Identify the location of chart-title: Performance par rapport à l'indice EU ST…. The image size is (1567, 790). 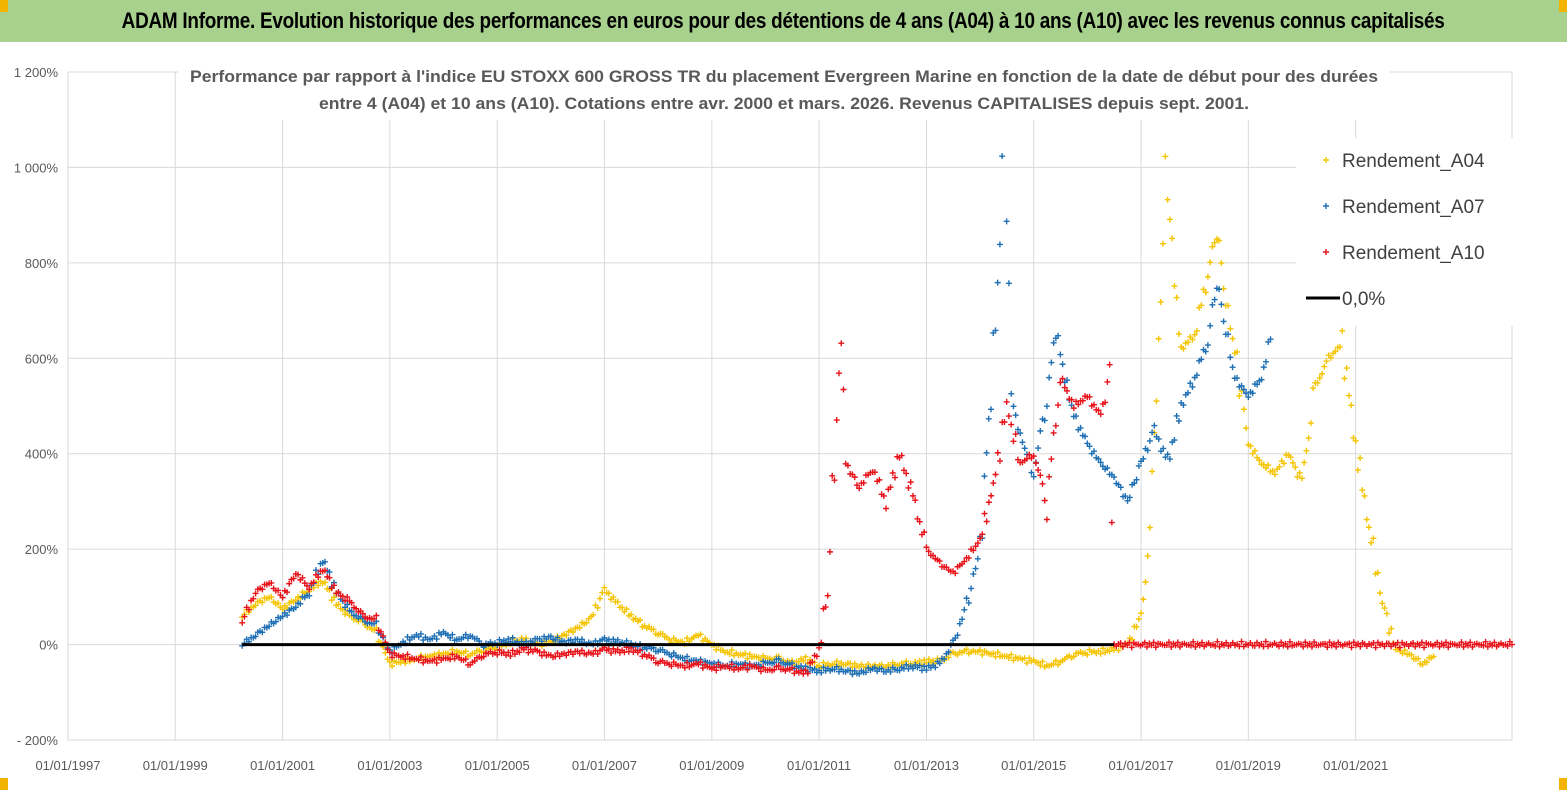
(784, 89).